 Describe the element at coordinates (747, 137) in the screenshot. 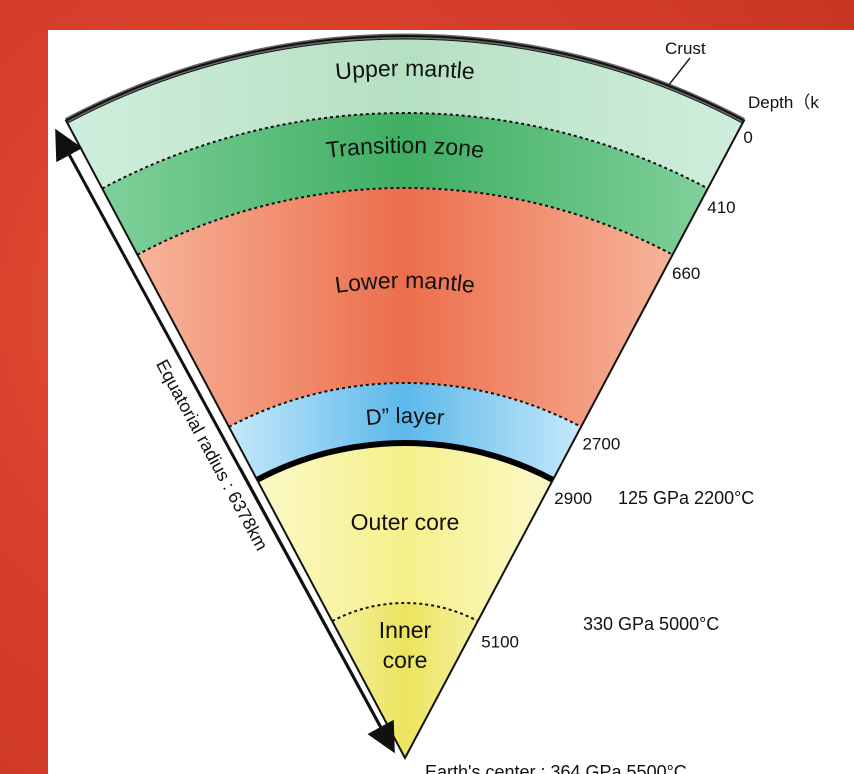

I see `depth-label: 0` at that location.